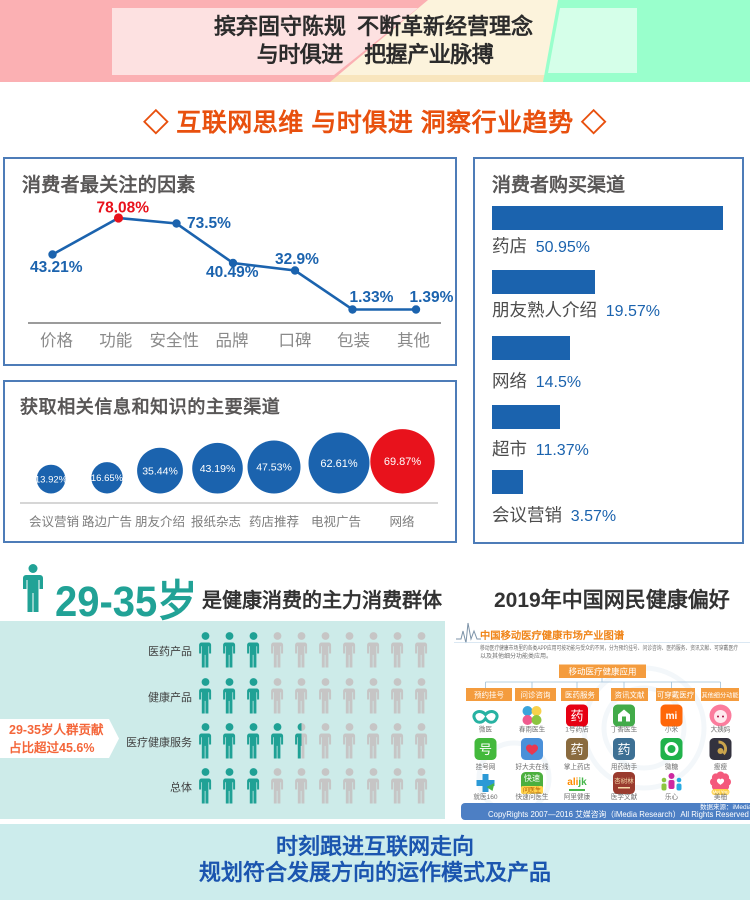 The image size is (750, 900). Describe the element at coordinates (57, 340) in the screenshot. I see `svg-text: 价格` at that location.